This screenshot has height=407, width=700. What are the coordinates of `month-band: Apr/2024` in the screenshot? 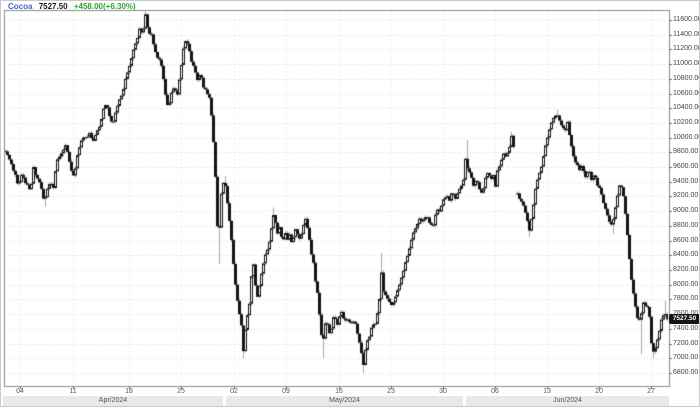 It's located at (113, 401).